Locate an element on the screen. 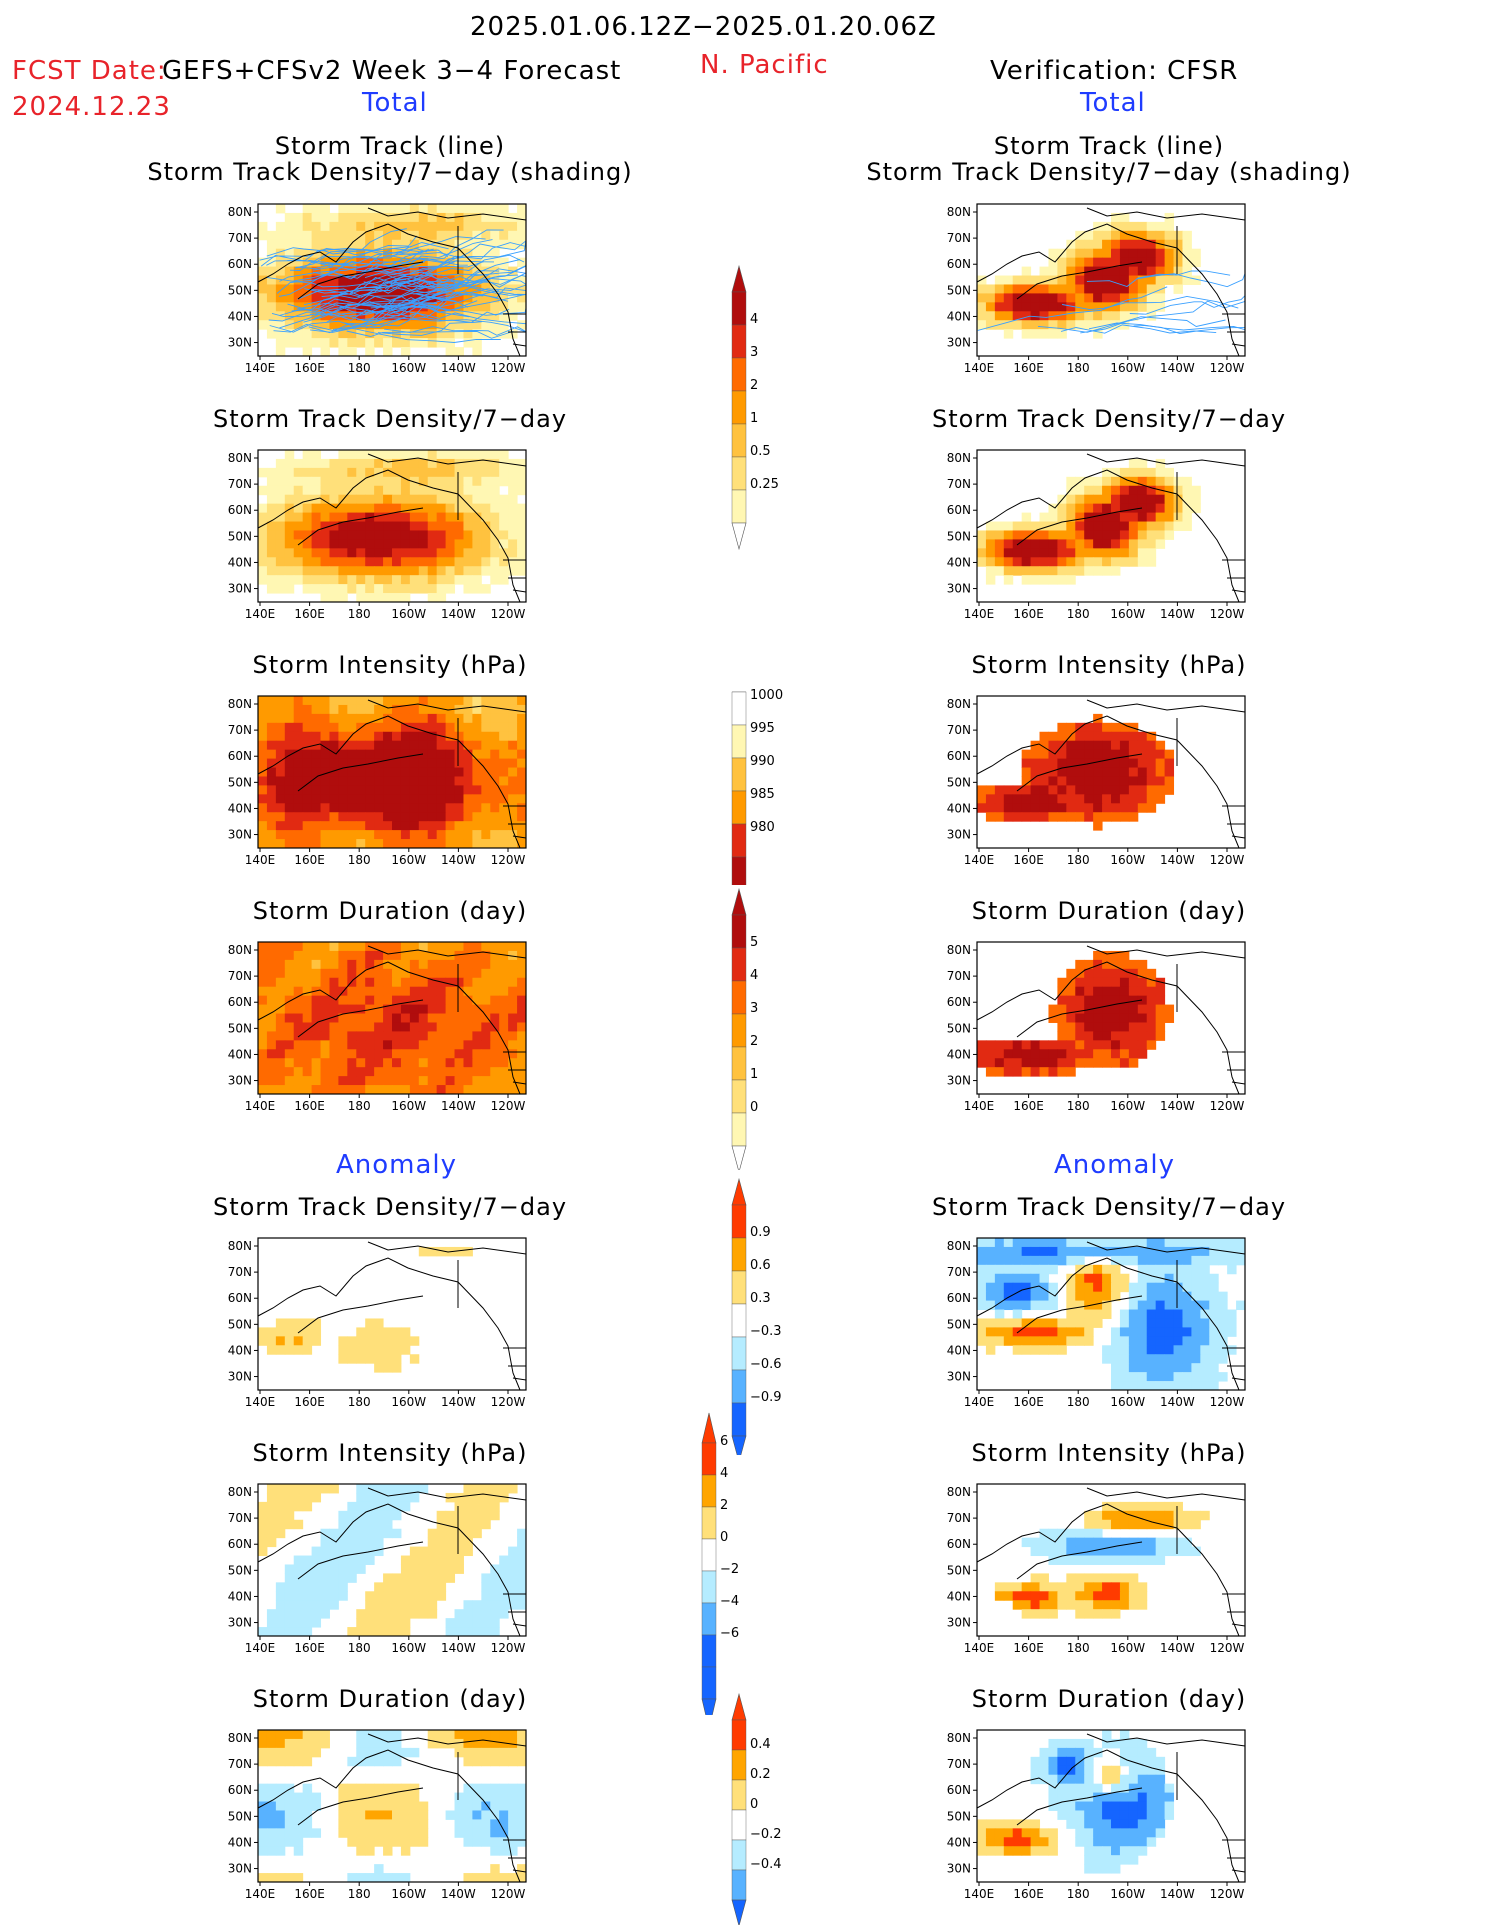  colorbar-label: 0.25 is located at coordinates (764, 484).